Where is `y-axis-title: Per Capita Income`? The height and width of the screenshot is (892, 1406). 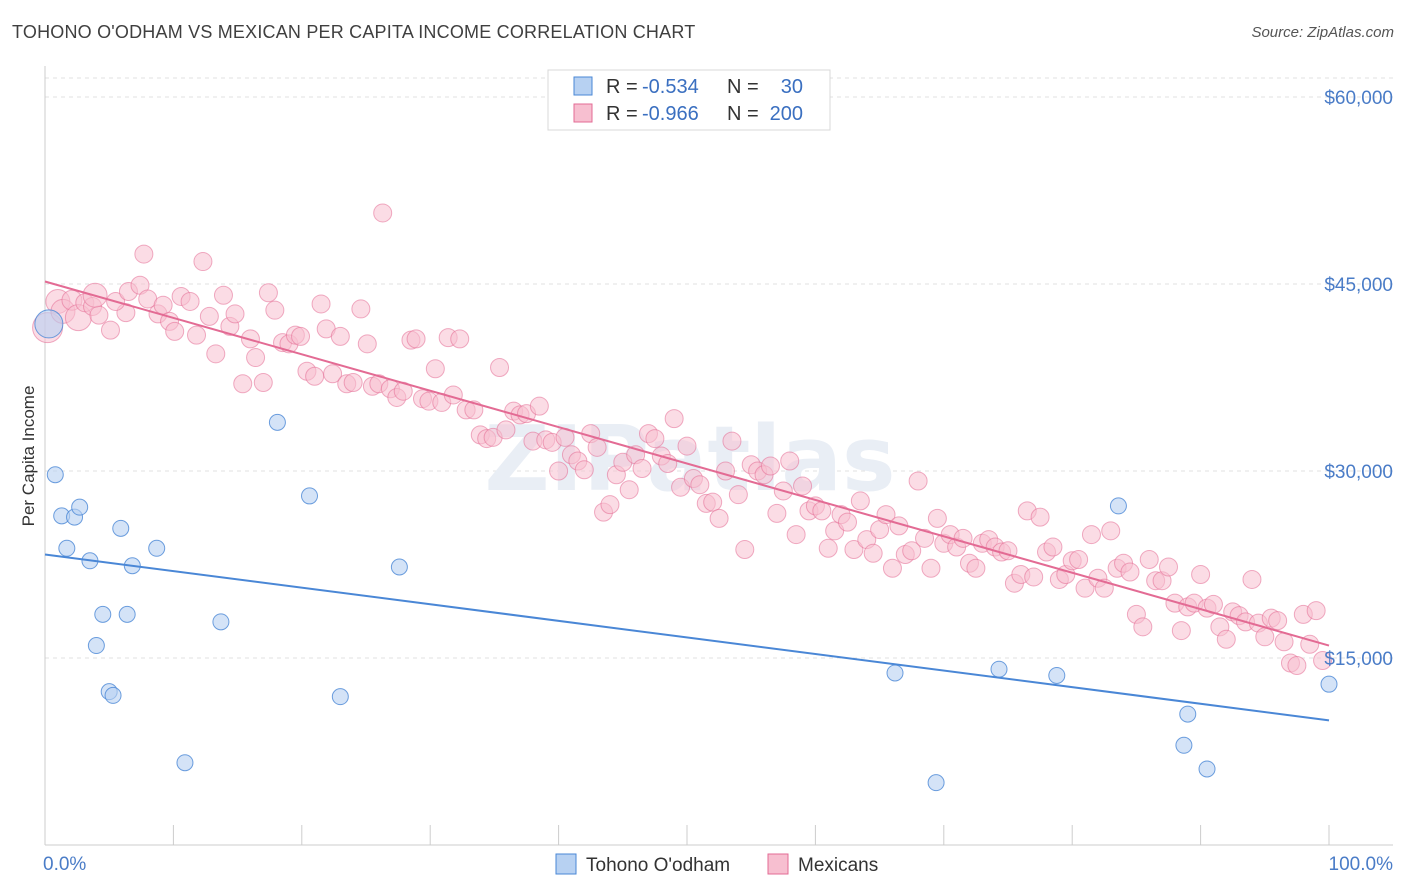 y-axis-title: Per Capita Income is located at coordinates (28, 456).